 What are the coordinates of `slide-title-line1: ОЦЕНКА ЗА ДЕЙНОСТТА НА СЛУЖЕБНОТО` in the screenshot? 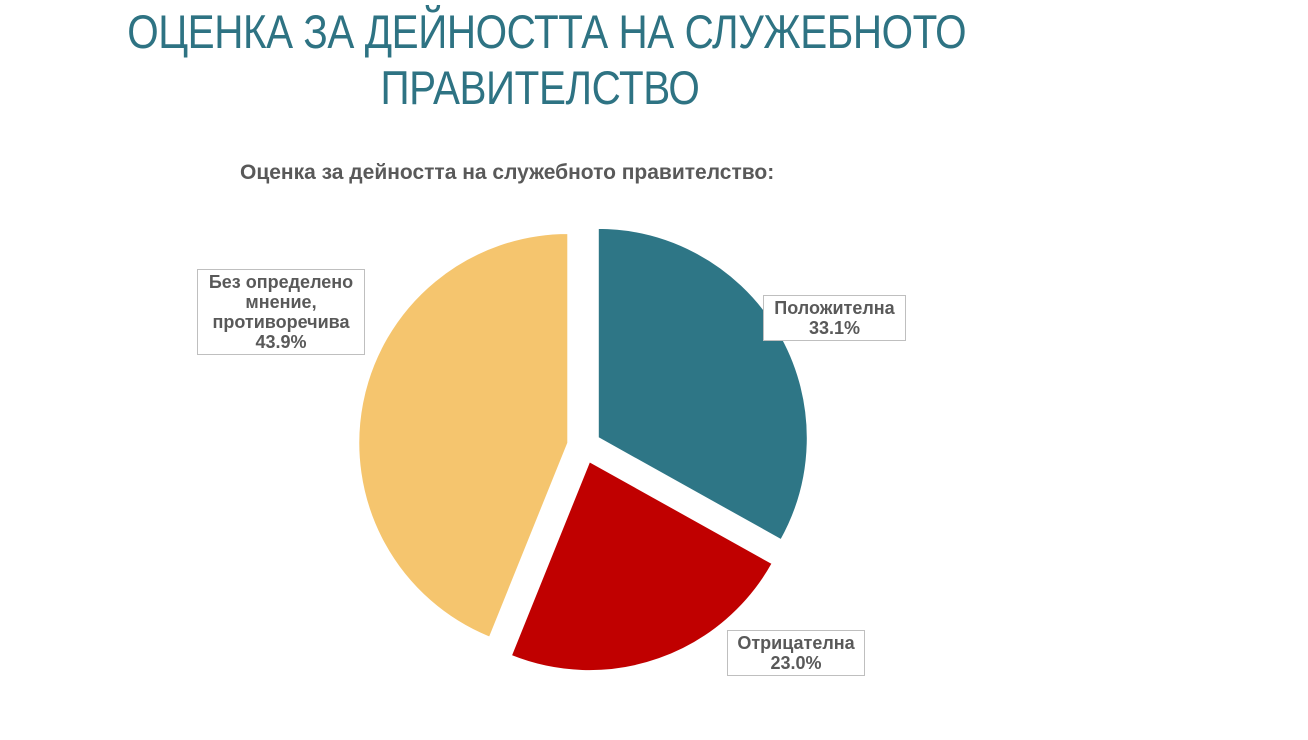 It's located at (547, 31).